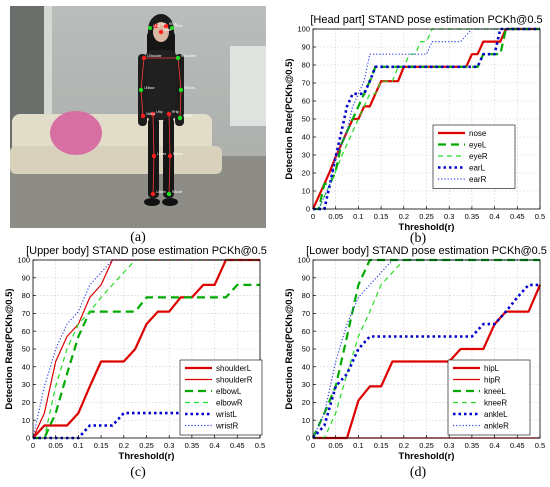 This screenshot has height=487, width=550. I want to click on y-tick-label: 40, so click(306, 137).